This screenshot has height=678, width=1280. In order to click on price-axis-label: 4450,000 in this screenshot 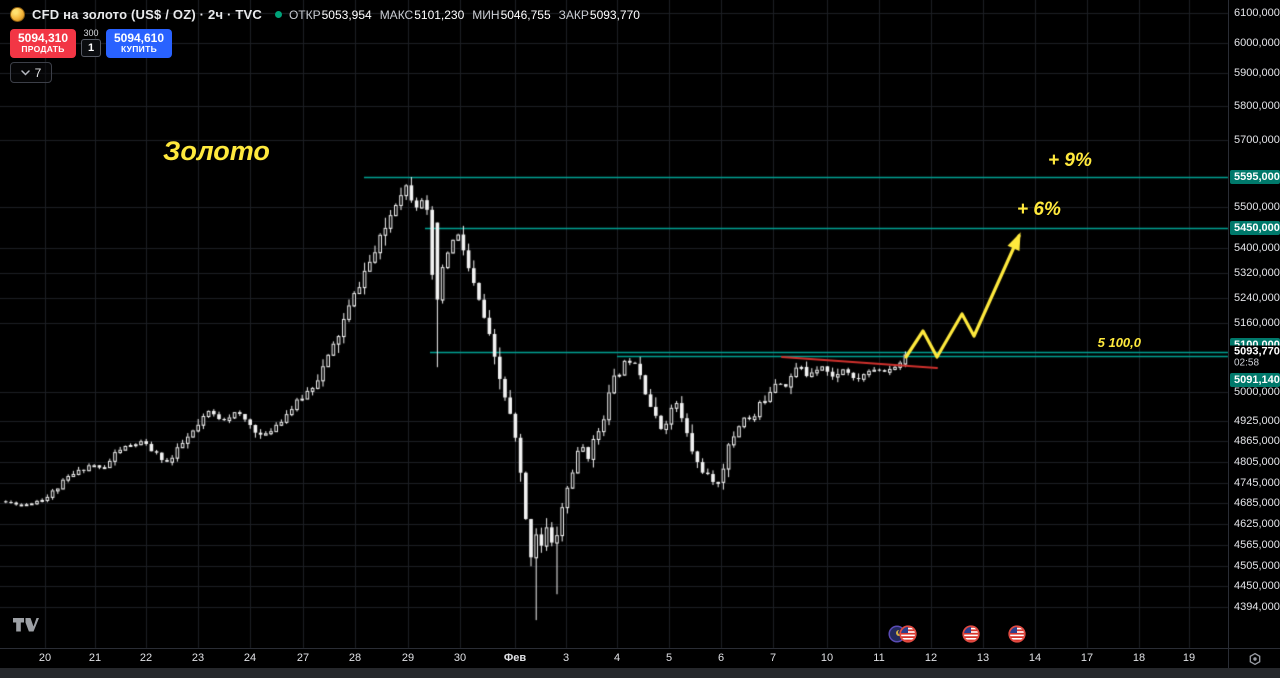, I will do `click(1257, 586)`.